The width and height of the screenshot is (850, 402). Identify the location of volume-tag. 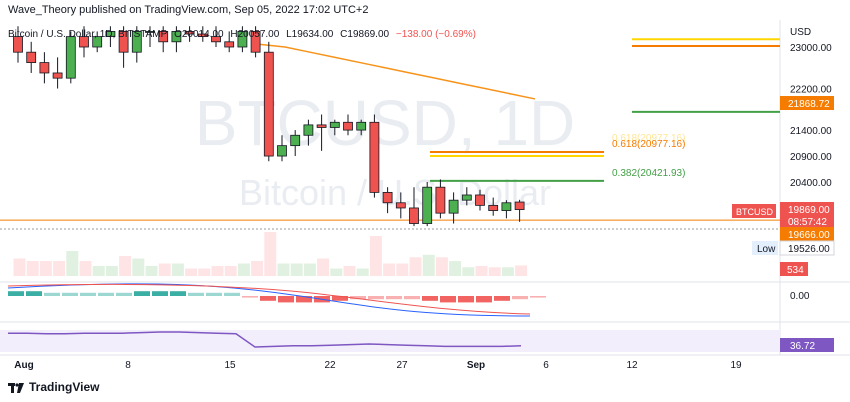
(794, 269).